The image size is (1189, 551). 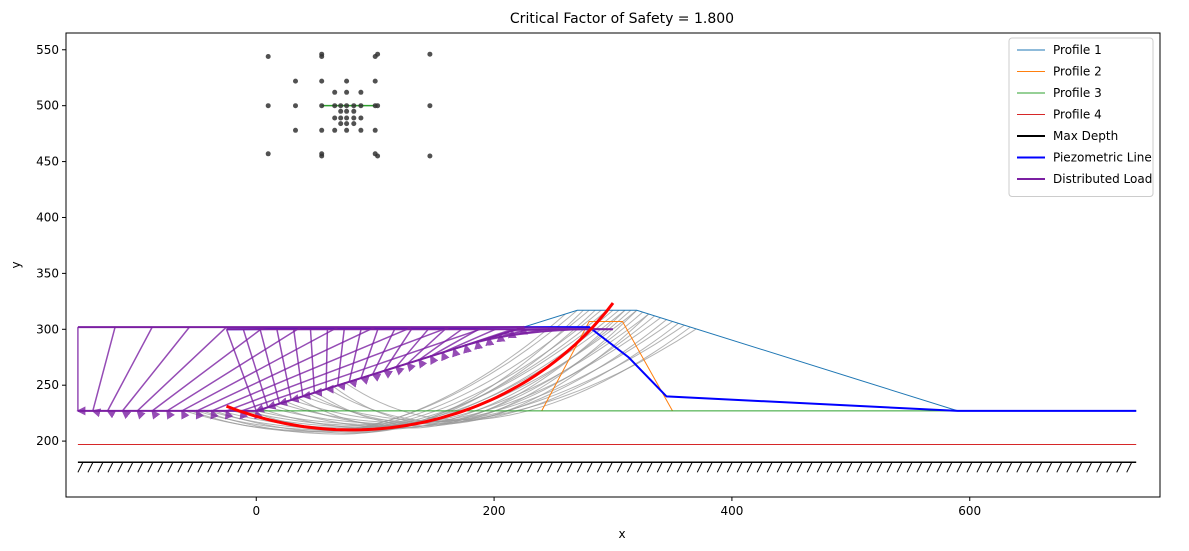 I want to click on y-tick-label: 550, so click(x=47, y=50).